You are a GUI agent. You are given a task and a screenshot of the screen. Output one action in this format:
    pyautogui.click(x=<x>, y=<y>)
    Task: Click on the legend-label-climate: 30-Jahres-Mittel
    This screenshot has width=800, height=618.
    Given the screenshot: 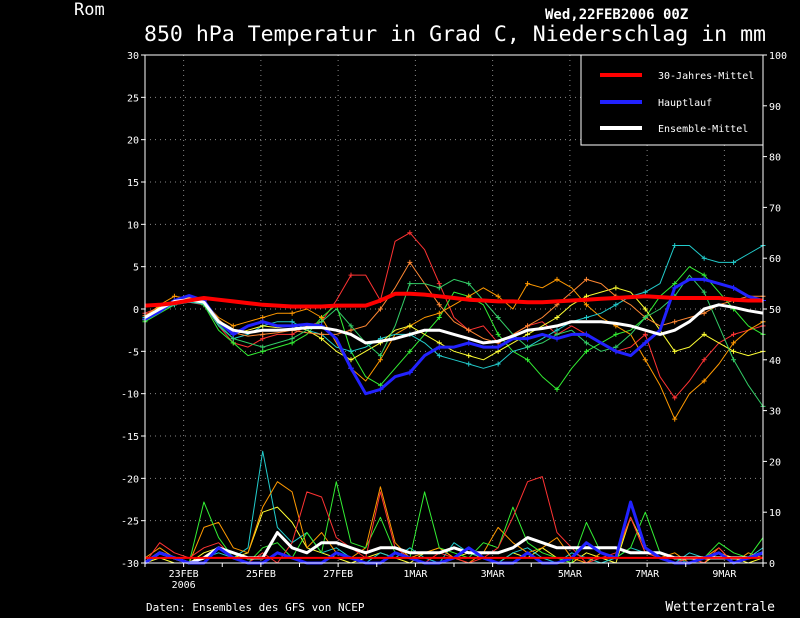 What is the action you would take?
    pyautogui.click(x=706, y=76)
    